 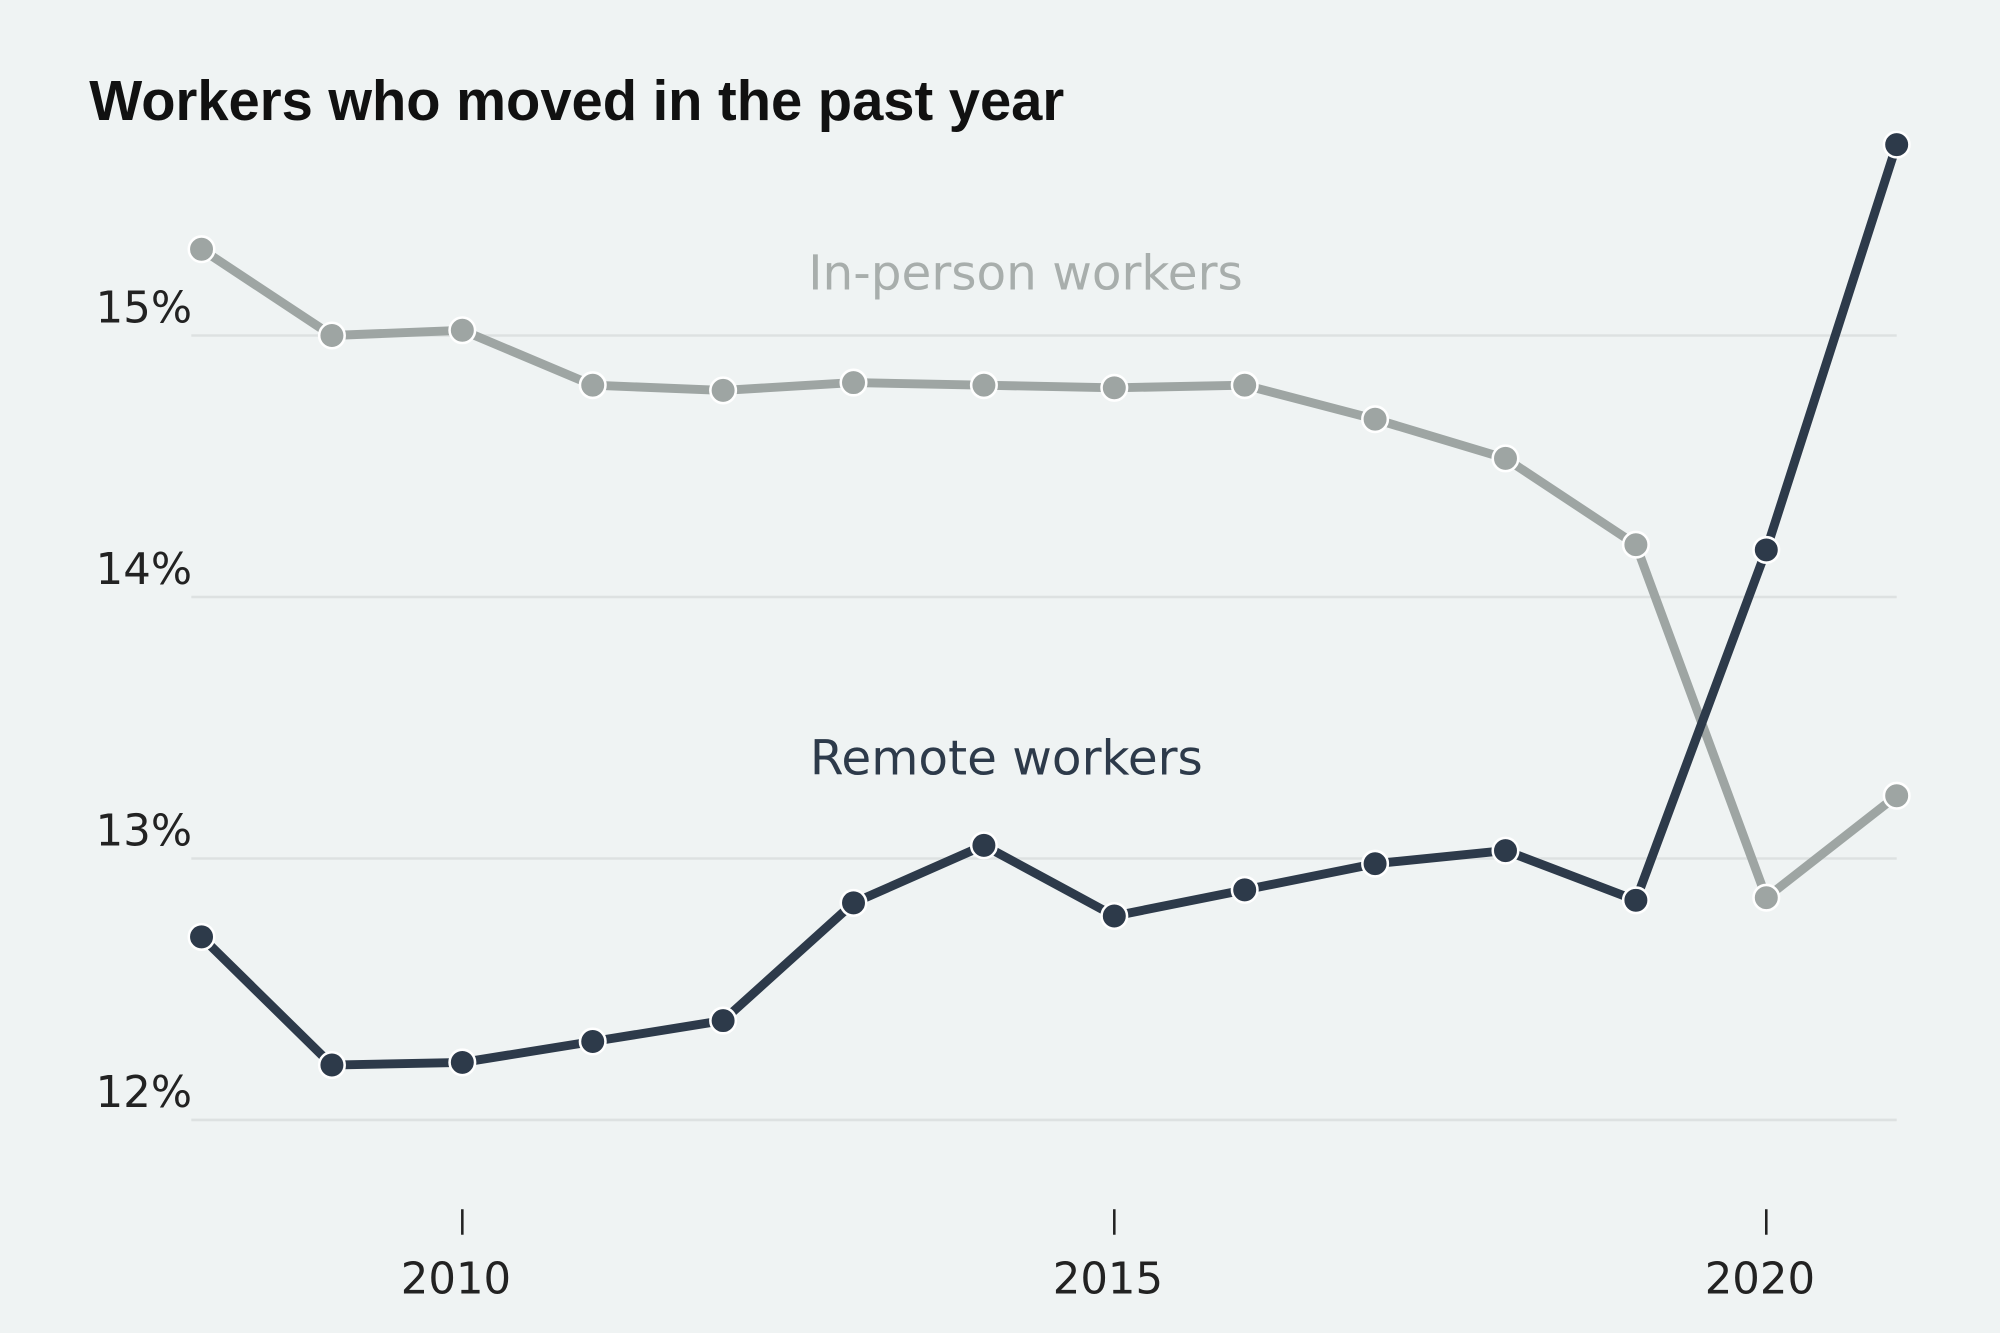 What do you see at coordinates (144, 309) in the screenshot?
I see `y-tick-label: 15%` at bounding box center [144, 309].